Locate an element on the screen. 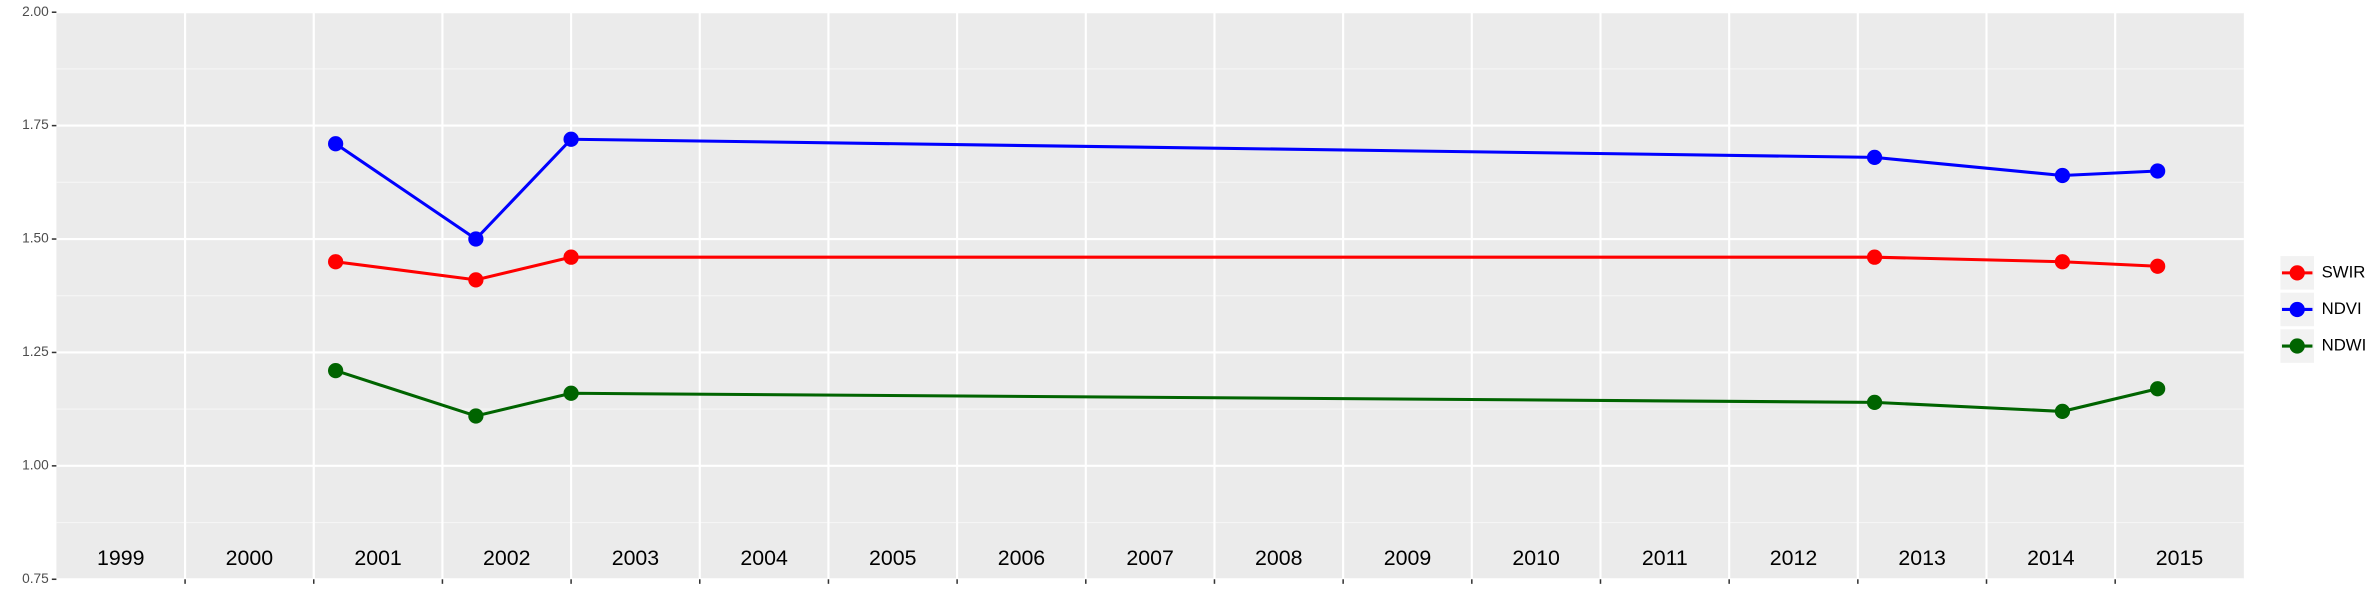 The image size is (2378, 593). legend-label: SWIR is located at coordinates (2344, 271).